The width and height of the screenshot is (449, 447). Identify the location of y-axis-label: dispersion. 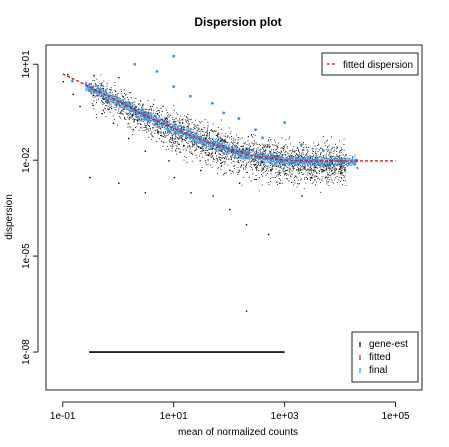
(9, 217).